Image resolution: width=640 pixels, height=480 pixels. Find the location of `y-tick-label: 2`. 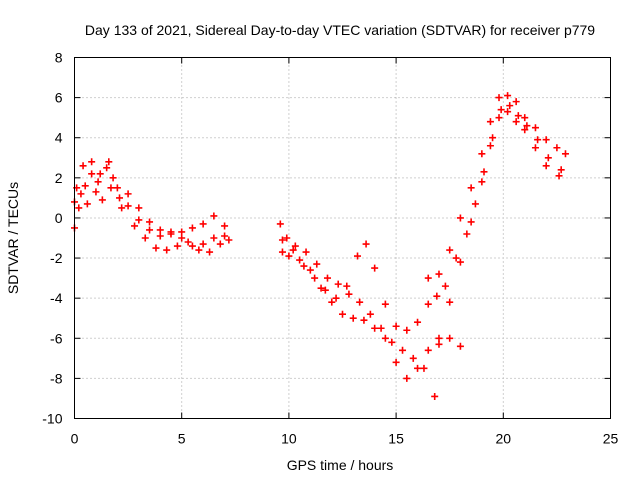

y-tick-label: 2 is located at coordinates (59, 178).